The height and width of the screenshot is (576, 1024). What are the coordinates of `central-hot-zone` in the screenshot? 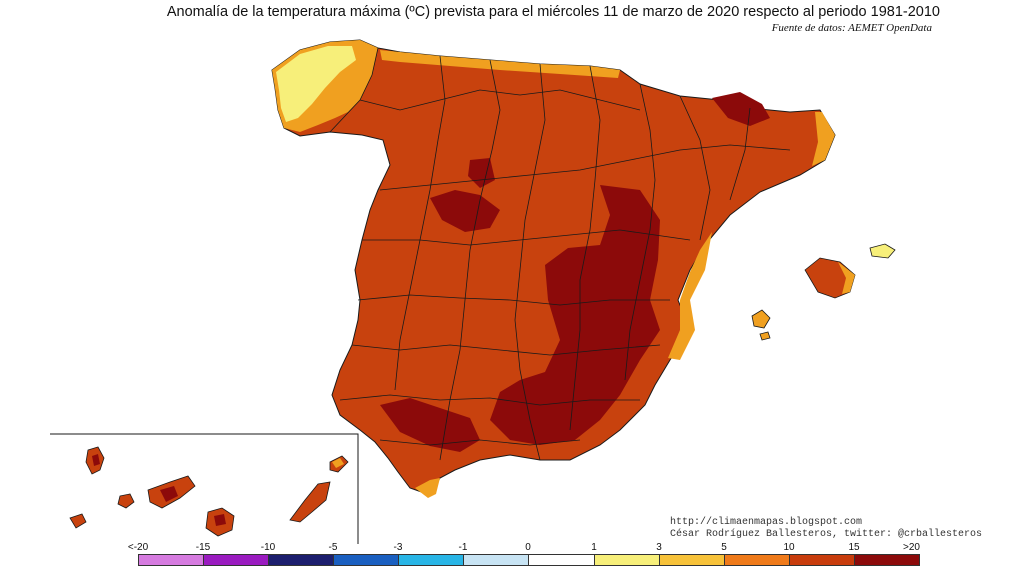 It's located at (575, 315).